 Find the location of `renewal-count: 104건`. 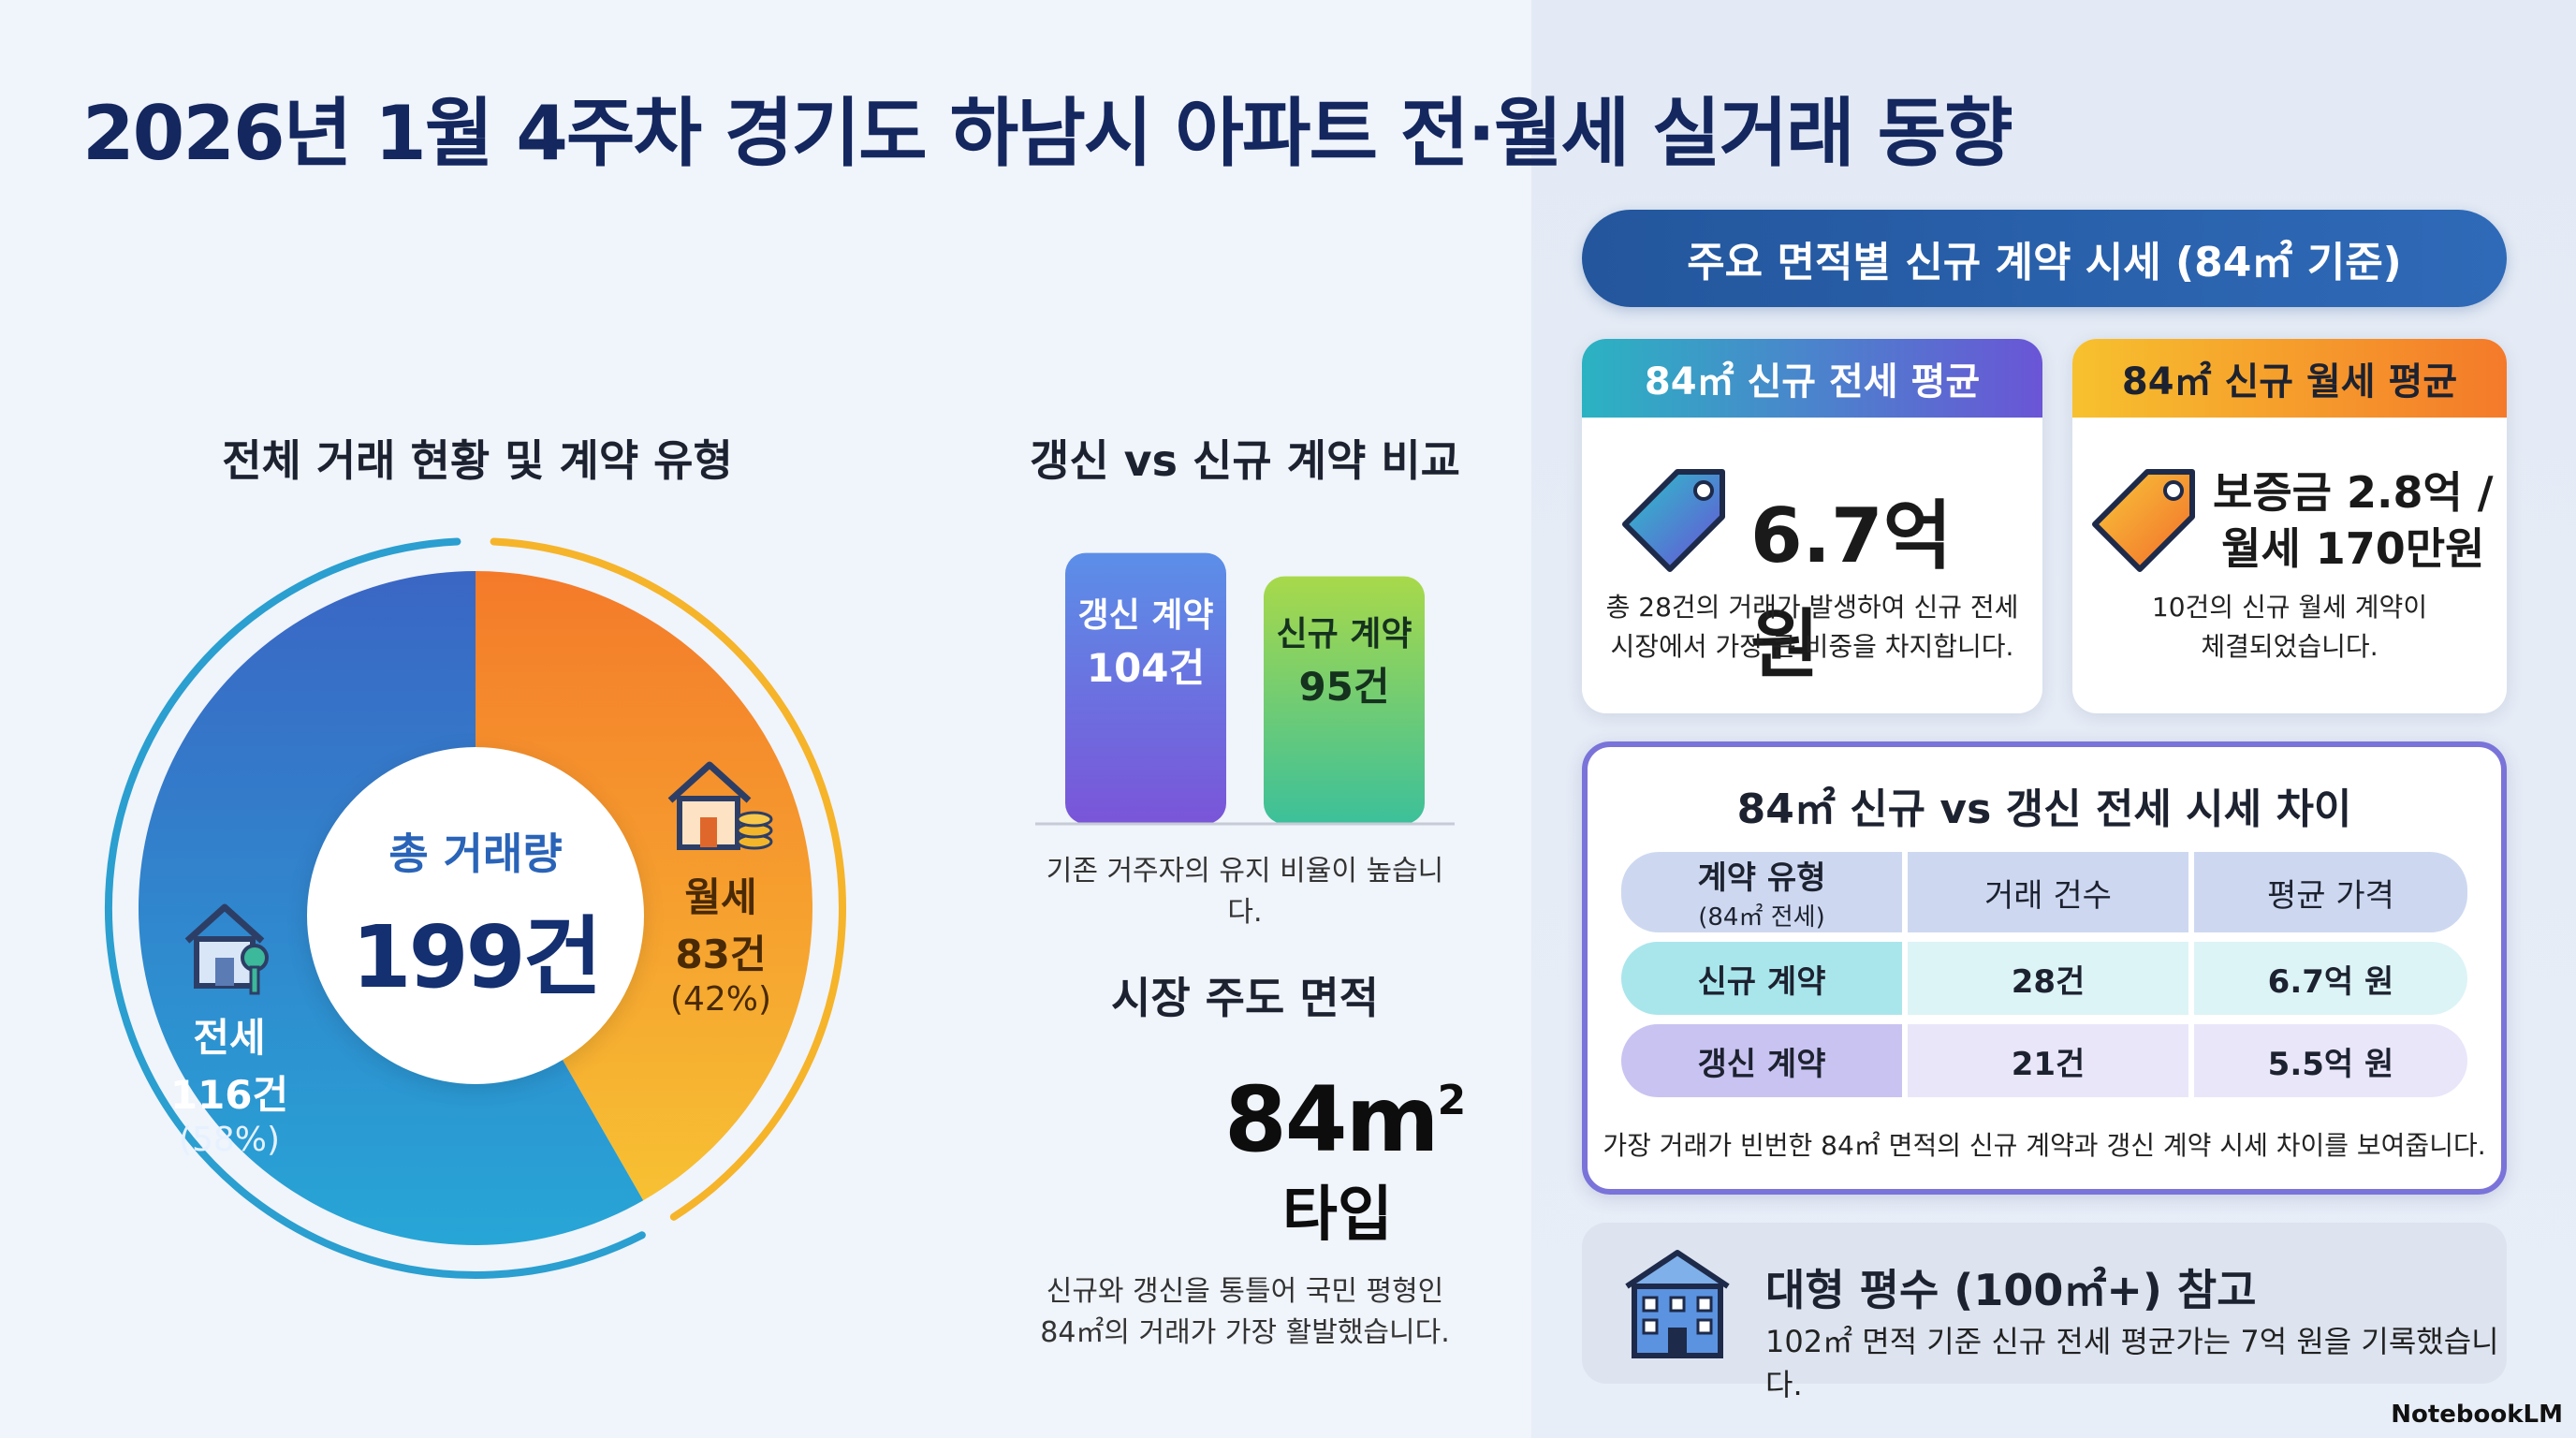

renewal-count: 104건 is located at coordinates (1146, 668).